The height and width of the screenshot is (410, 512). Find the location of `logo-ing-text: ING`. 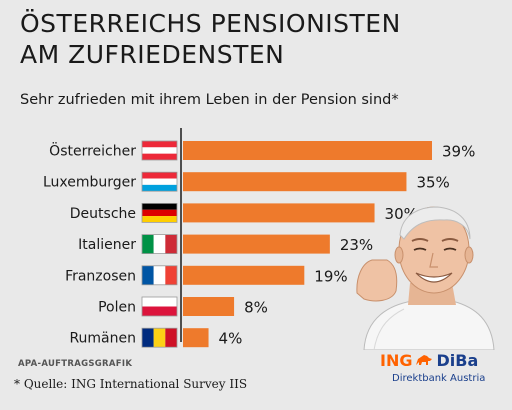

logo-ing-text: ING is located at coordinates (396, 360).